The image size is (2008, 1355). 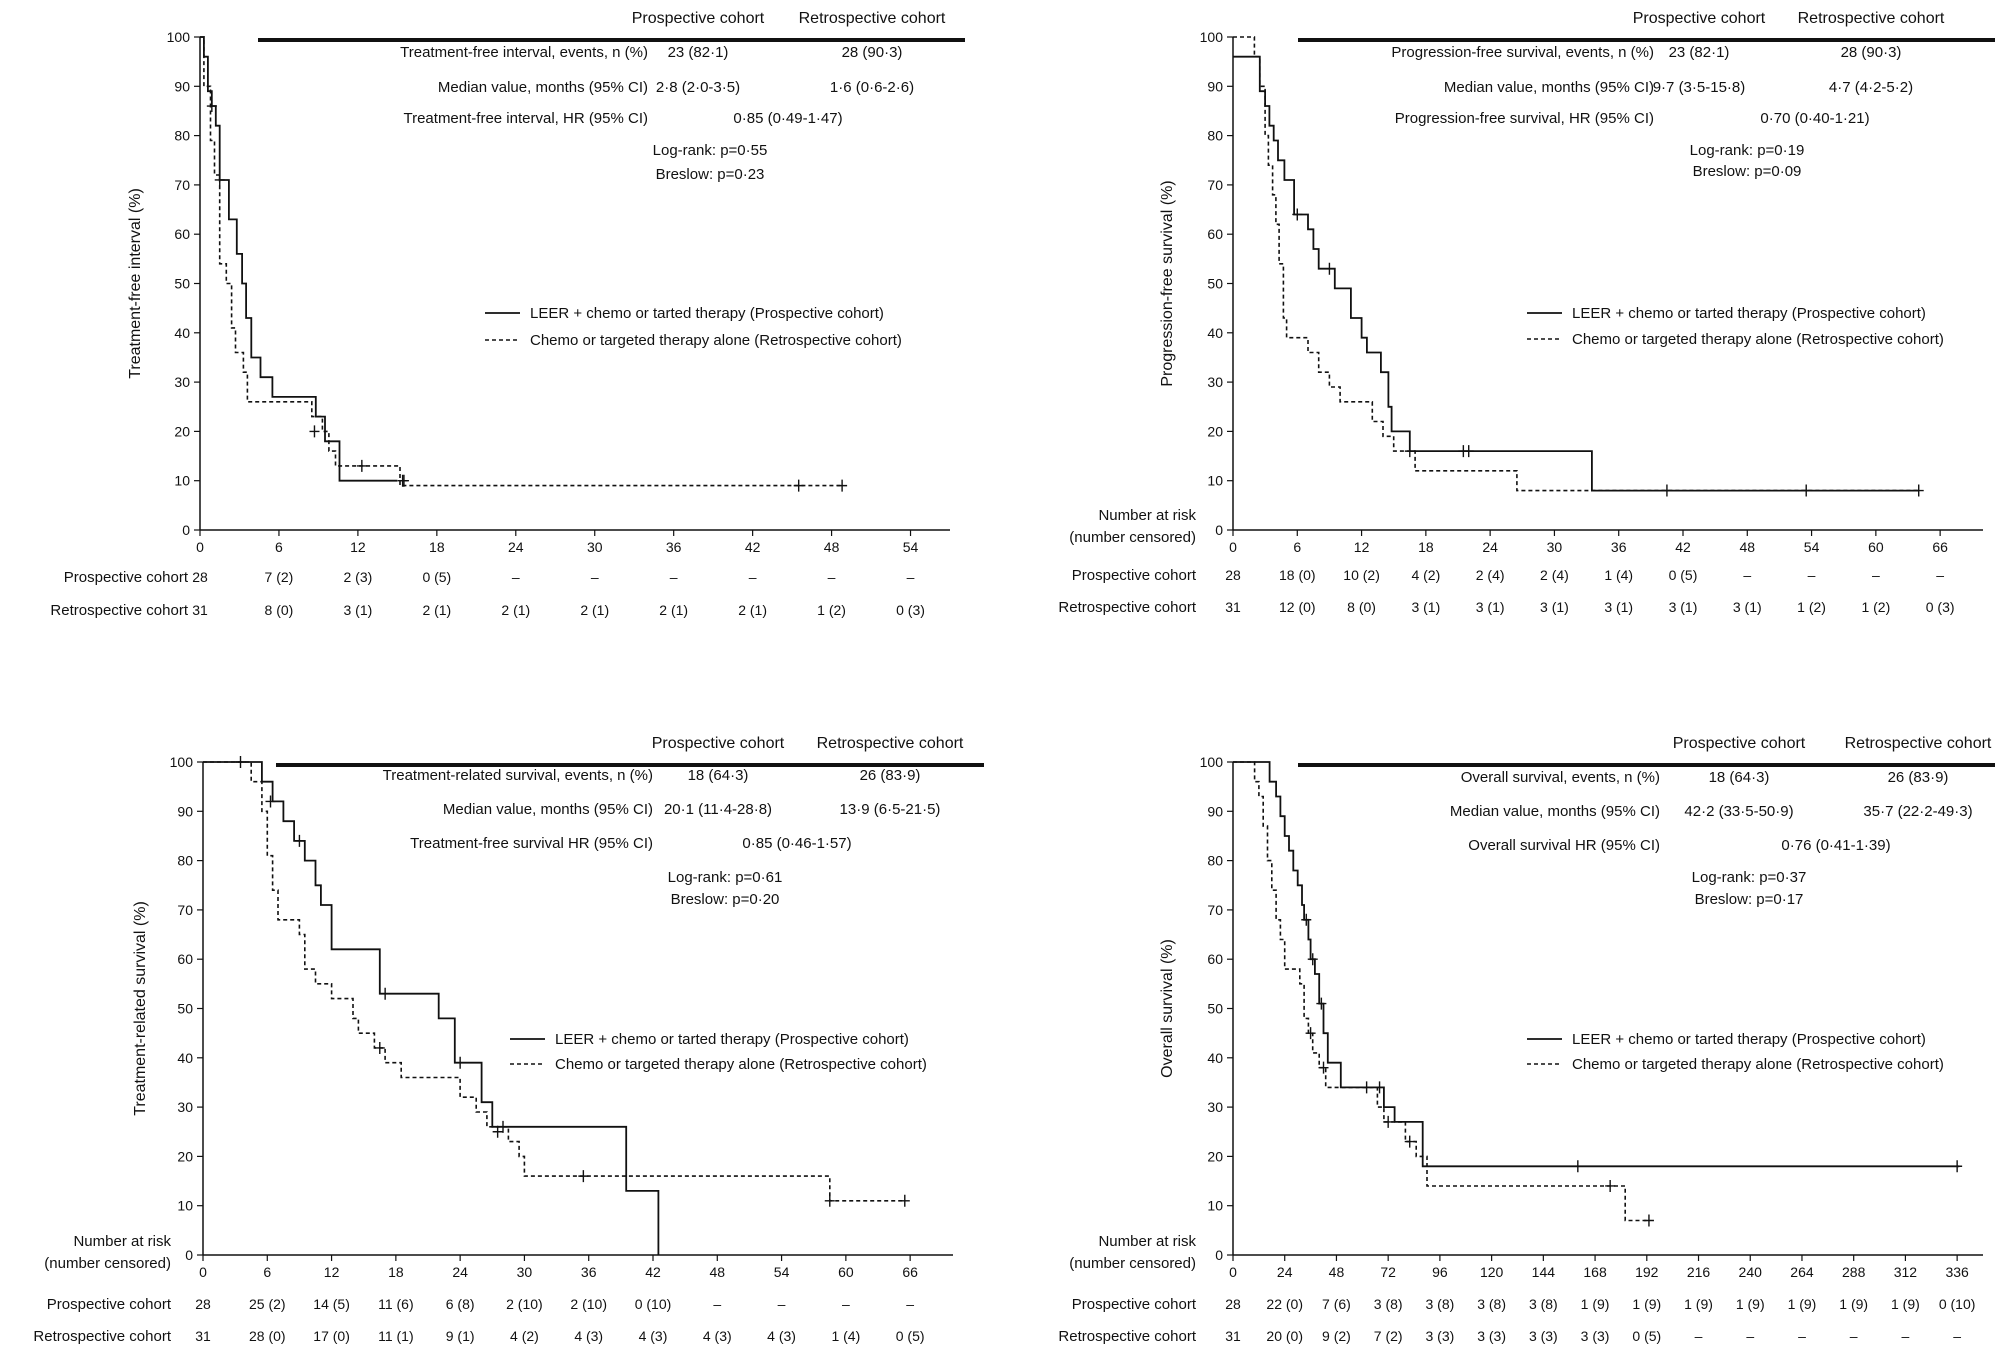 What do you see at coordinates (267, 1272) in the screenshot?
I see `x-tick-label: 6` at bounding box center [267, 1272].